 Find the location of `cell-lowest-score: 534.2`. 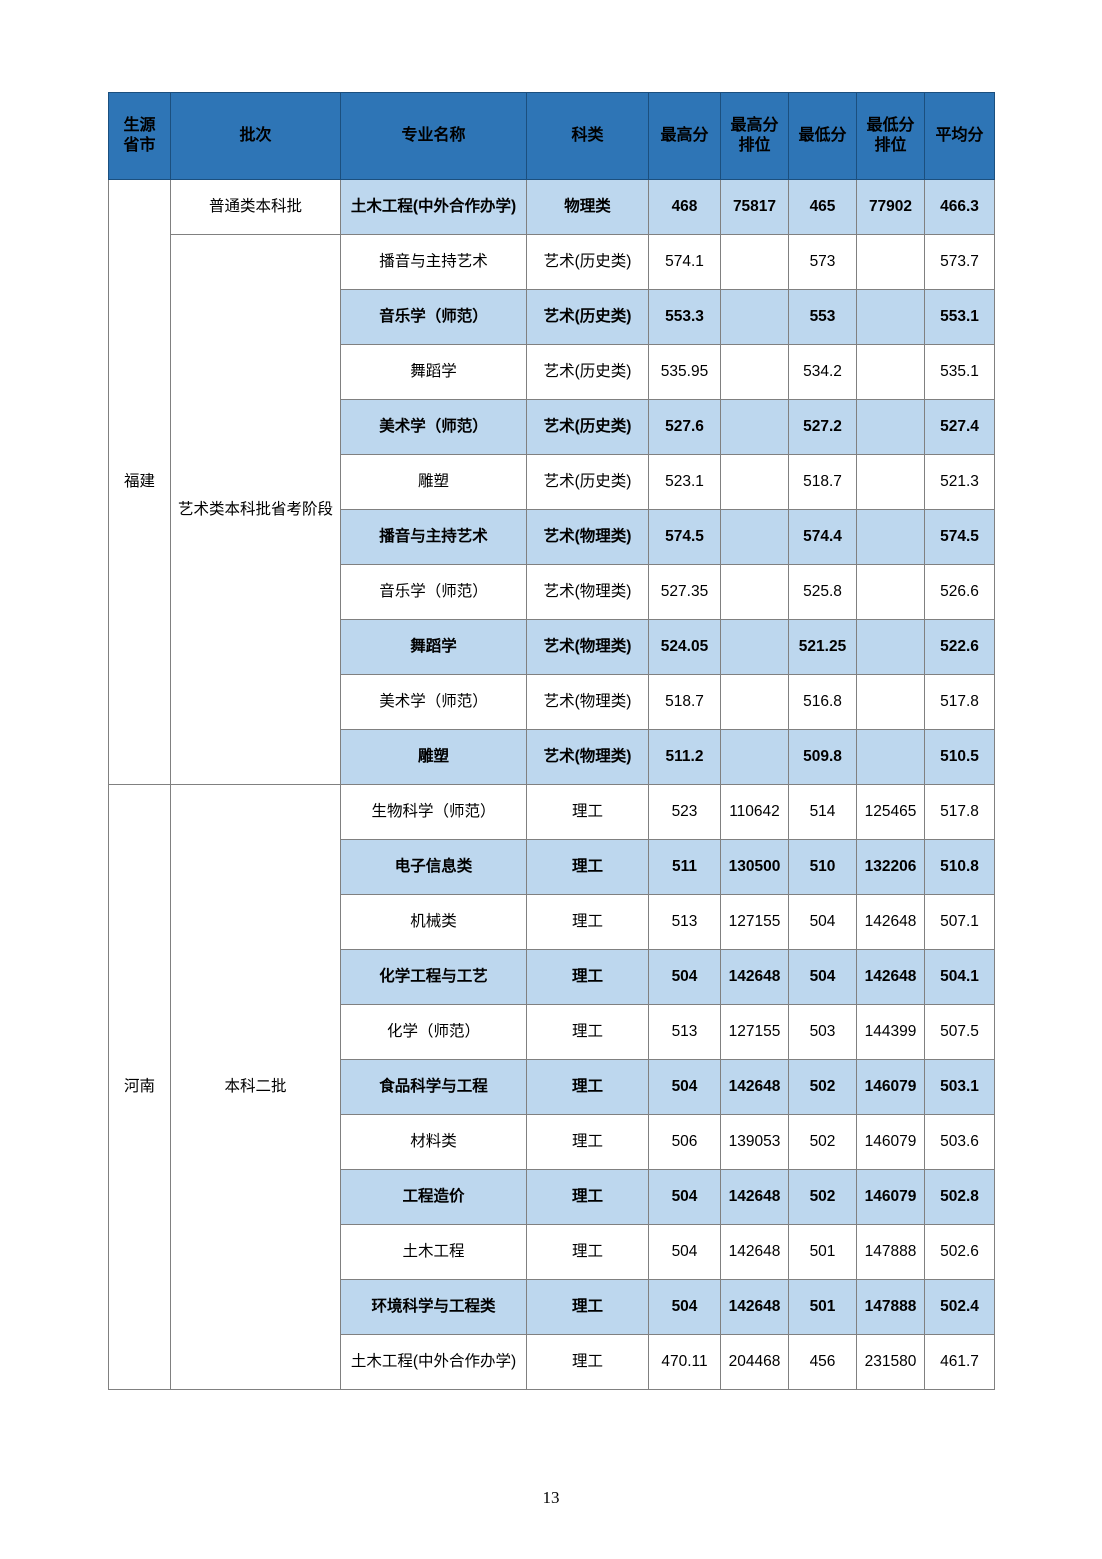

cell-lowest-score: 534.2 is located at coordinates (822, 372).